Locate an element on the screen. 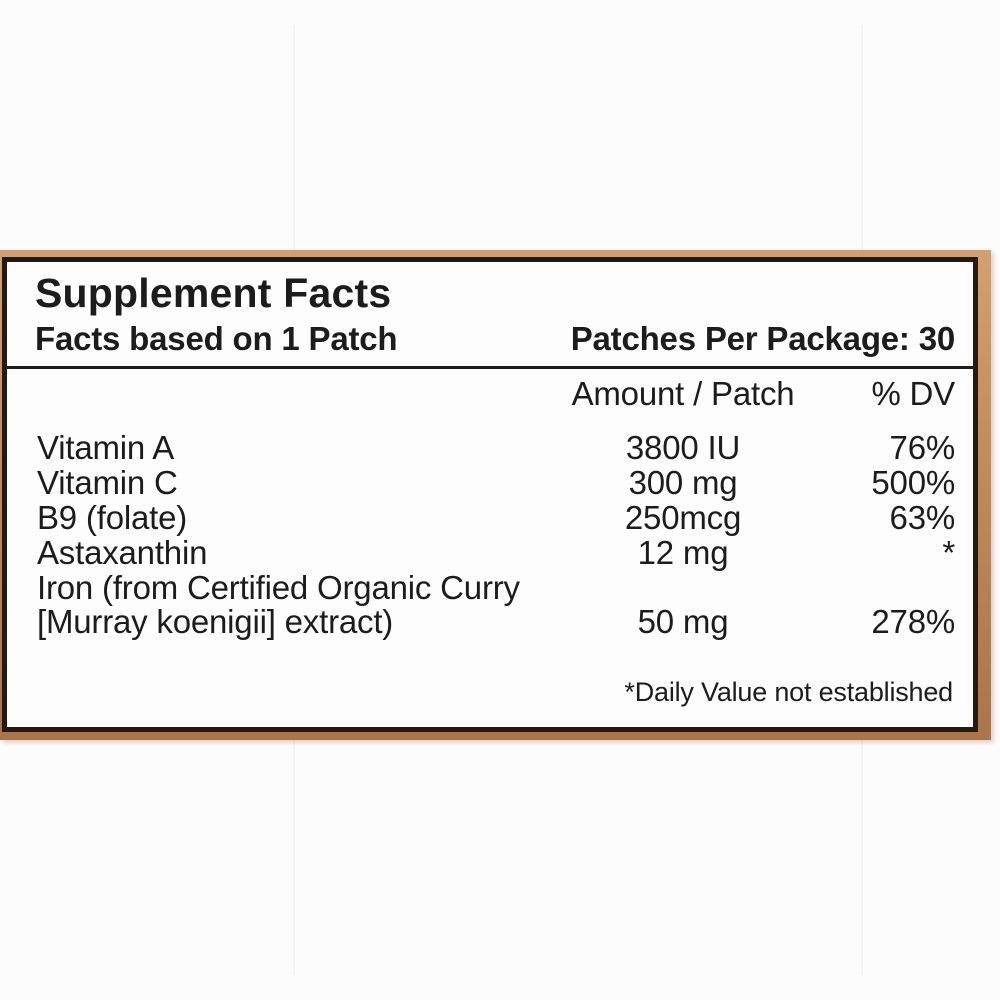 This screenshot has height=1000, width=1000. nutrient-dv: 76% is located at coordinates (922, 447).